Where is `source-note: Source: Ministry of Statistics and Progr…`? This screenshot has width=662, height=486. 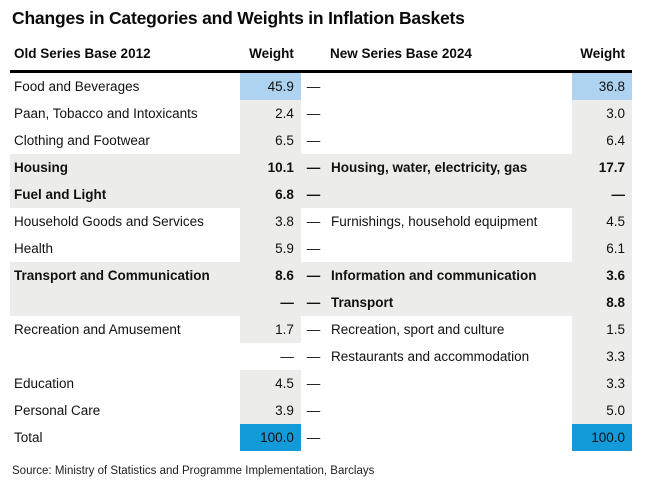
source-note: Source: Ministry of Statistics and Progr… is located at coordinates (193, 471).